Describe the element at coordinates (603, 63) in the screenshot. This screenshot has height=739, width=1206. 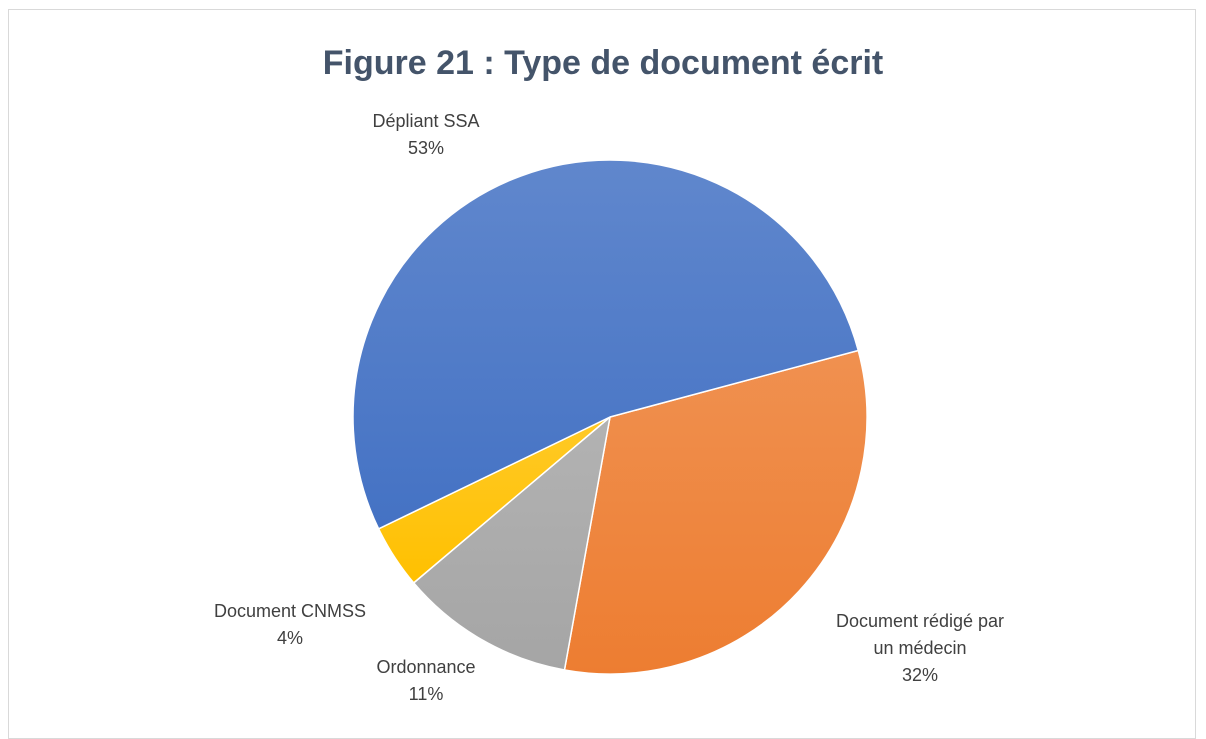
I see `chart-title: Figure 21 : Type de document écrit` at that location.